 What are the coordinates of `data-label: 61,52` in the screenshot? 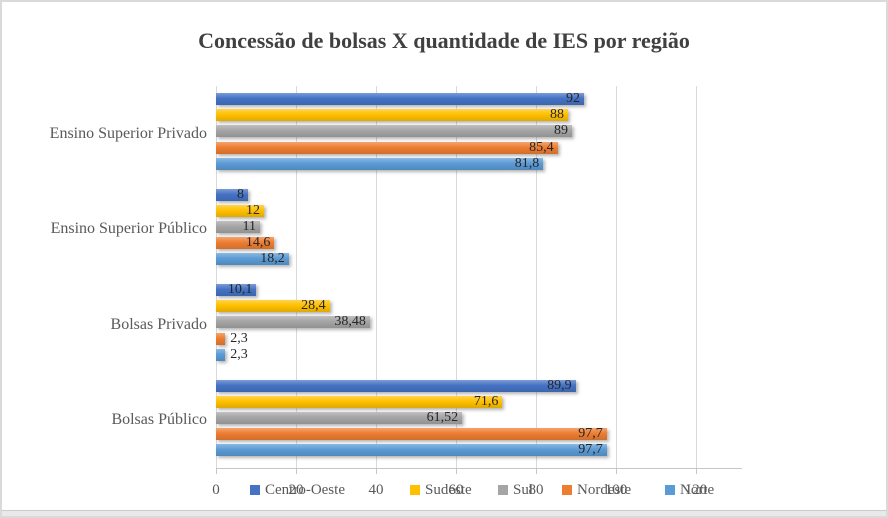 It's located at (442, 417).